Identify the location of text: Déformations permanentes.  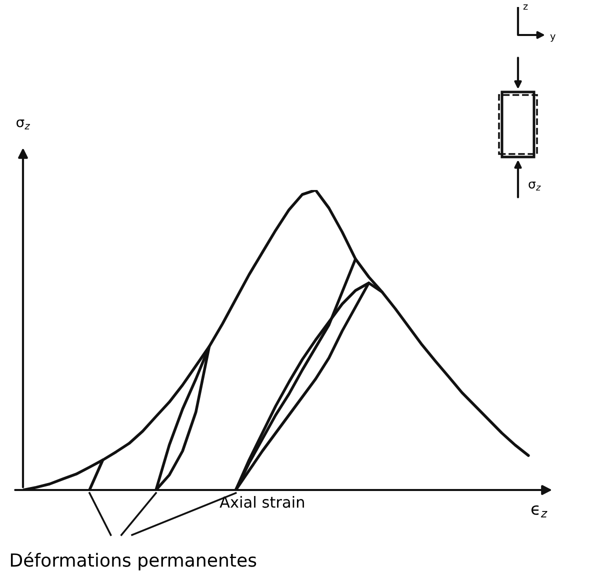
(133, 561).